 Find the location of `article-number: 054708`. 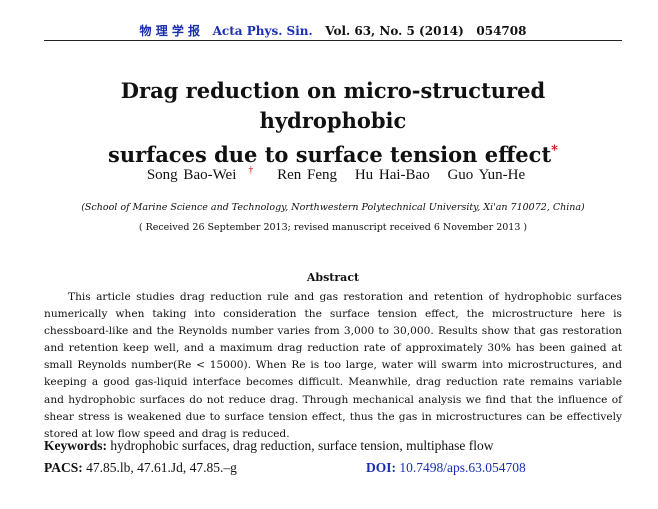

article-number: 054708 is located at coordinates (501, 31).